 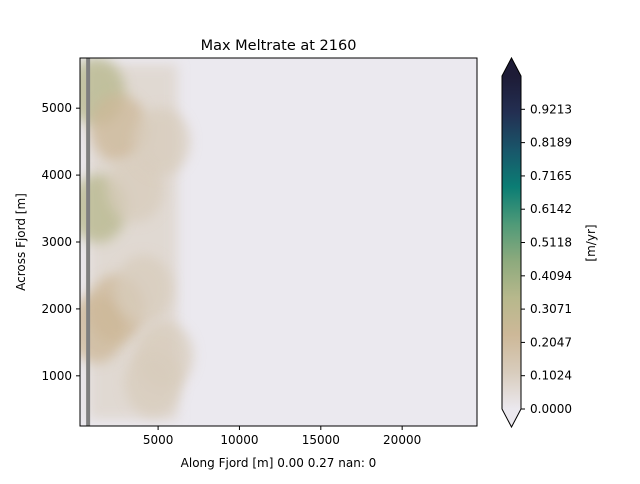 I want to click on x-tick-label: 10000, so click(x=239, y=440).